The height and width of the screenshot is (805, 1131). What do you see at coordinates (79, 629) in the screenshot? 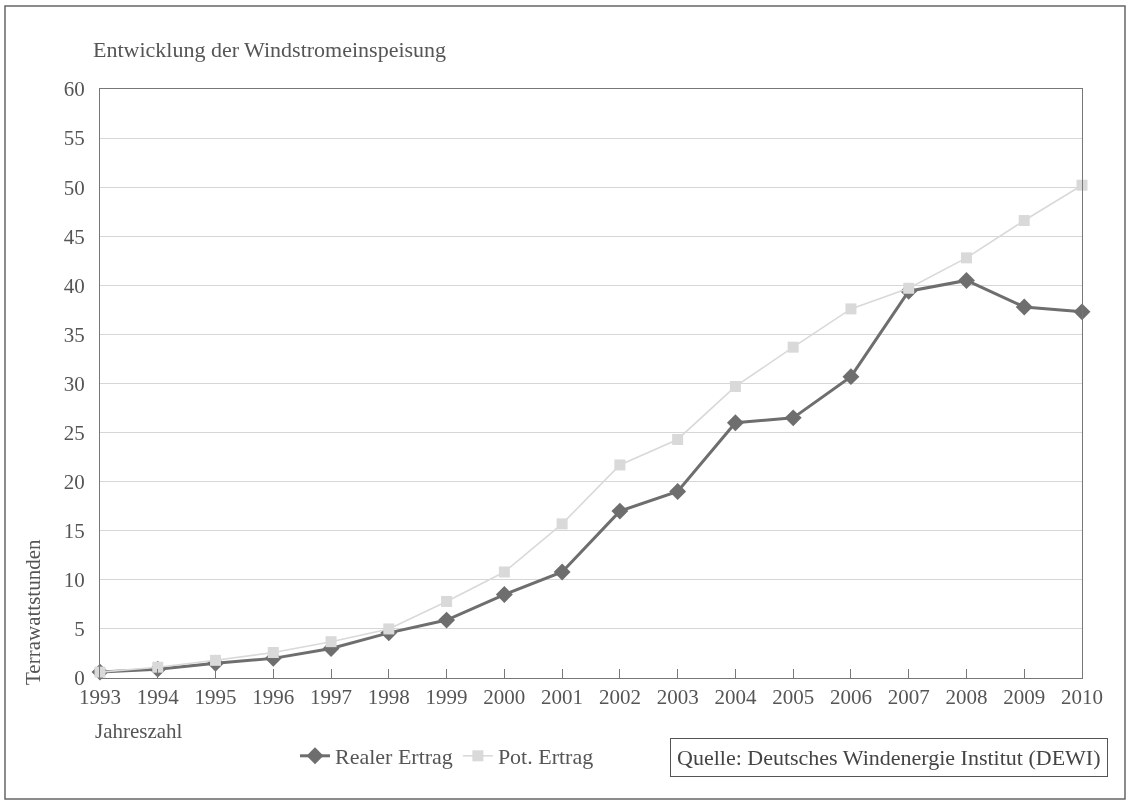
I see `y-tick-label: 5` at bounding box center [79, 629].